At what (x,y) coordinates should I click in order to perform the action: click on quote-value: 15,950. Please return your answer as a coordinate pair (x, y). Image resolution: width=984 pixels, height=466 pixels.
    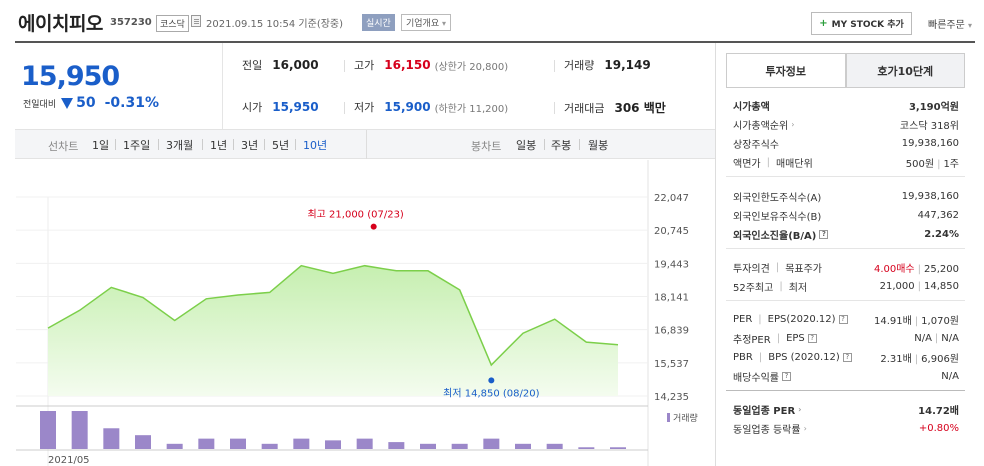
    Looking at the image, I should click on (295, 107).